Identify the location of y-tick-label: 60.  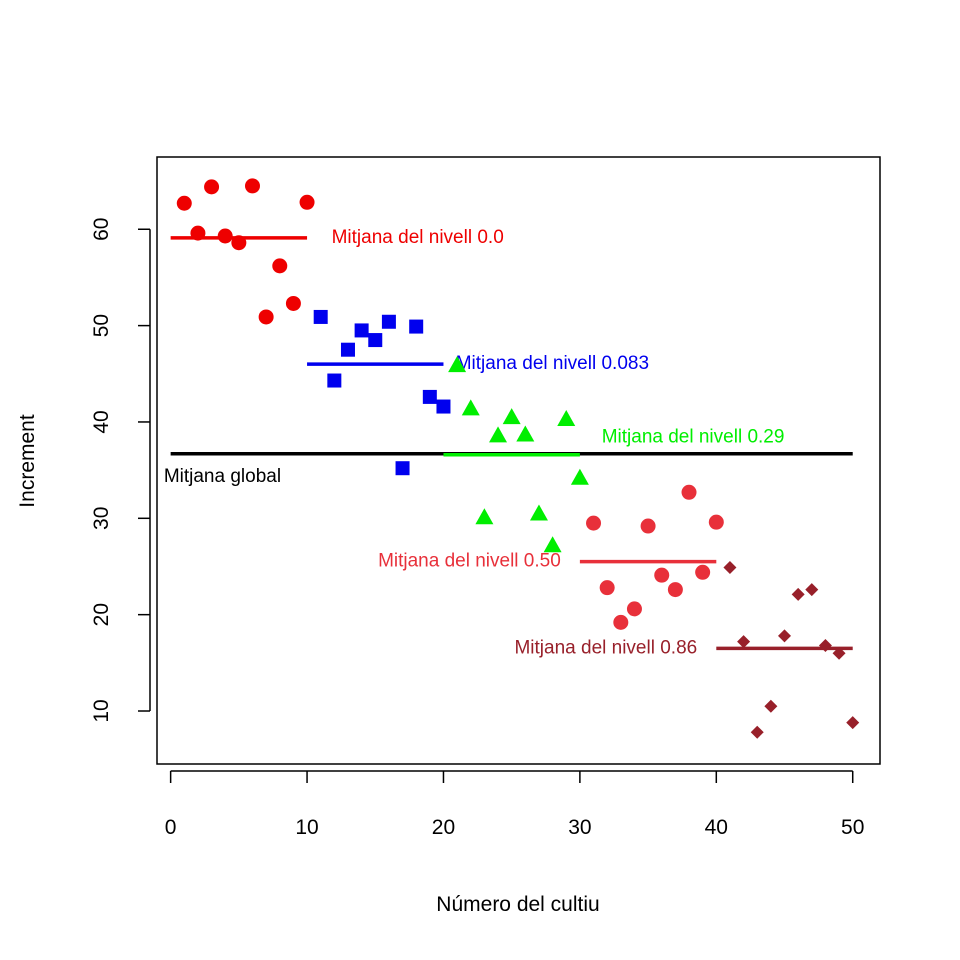
(101, 229).